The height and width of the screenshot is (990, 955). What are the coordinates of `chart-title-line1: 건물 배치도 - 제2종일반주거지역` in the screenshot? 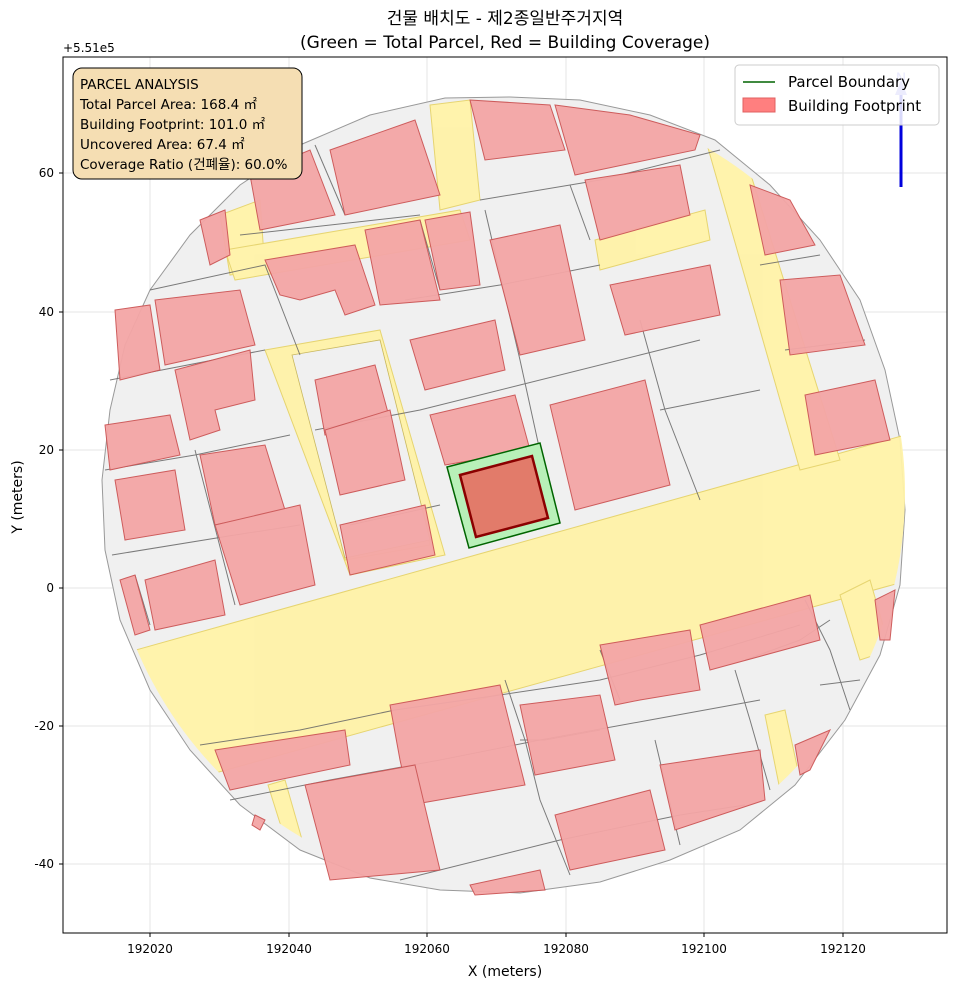 It's located at (505, 19).